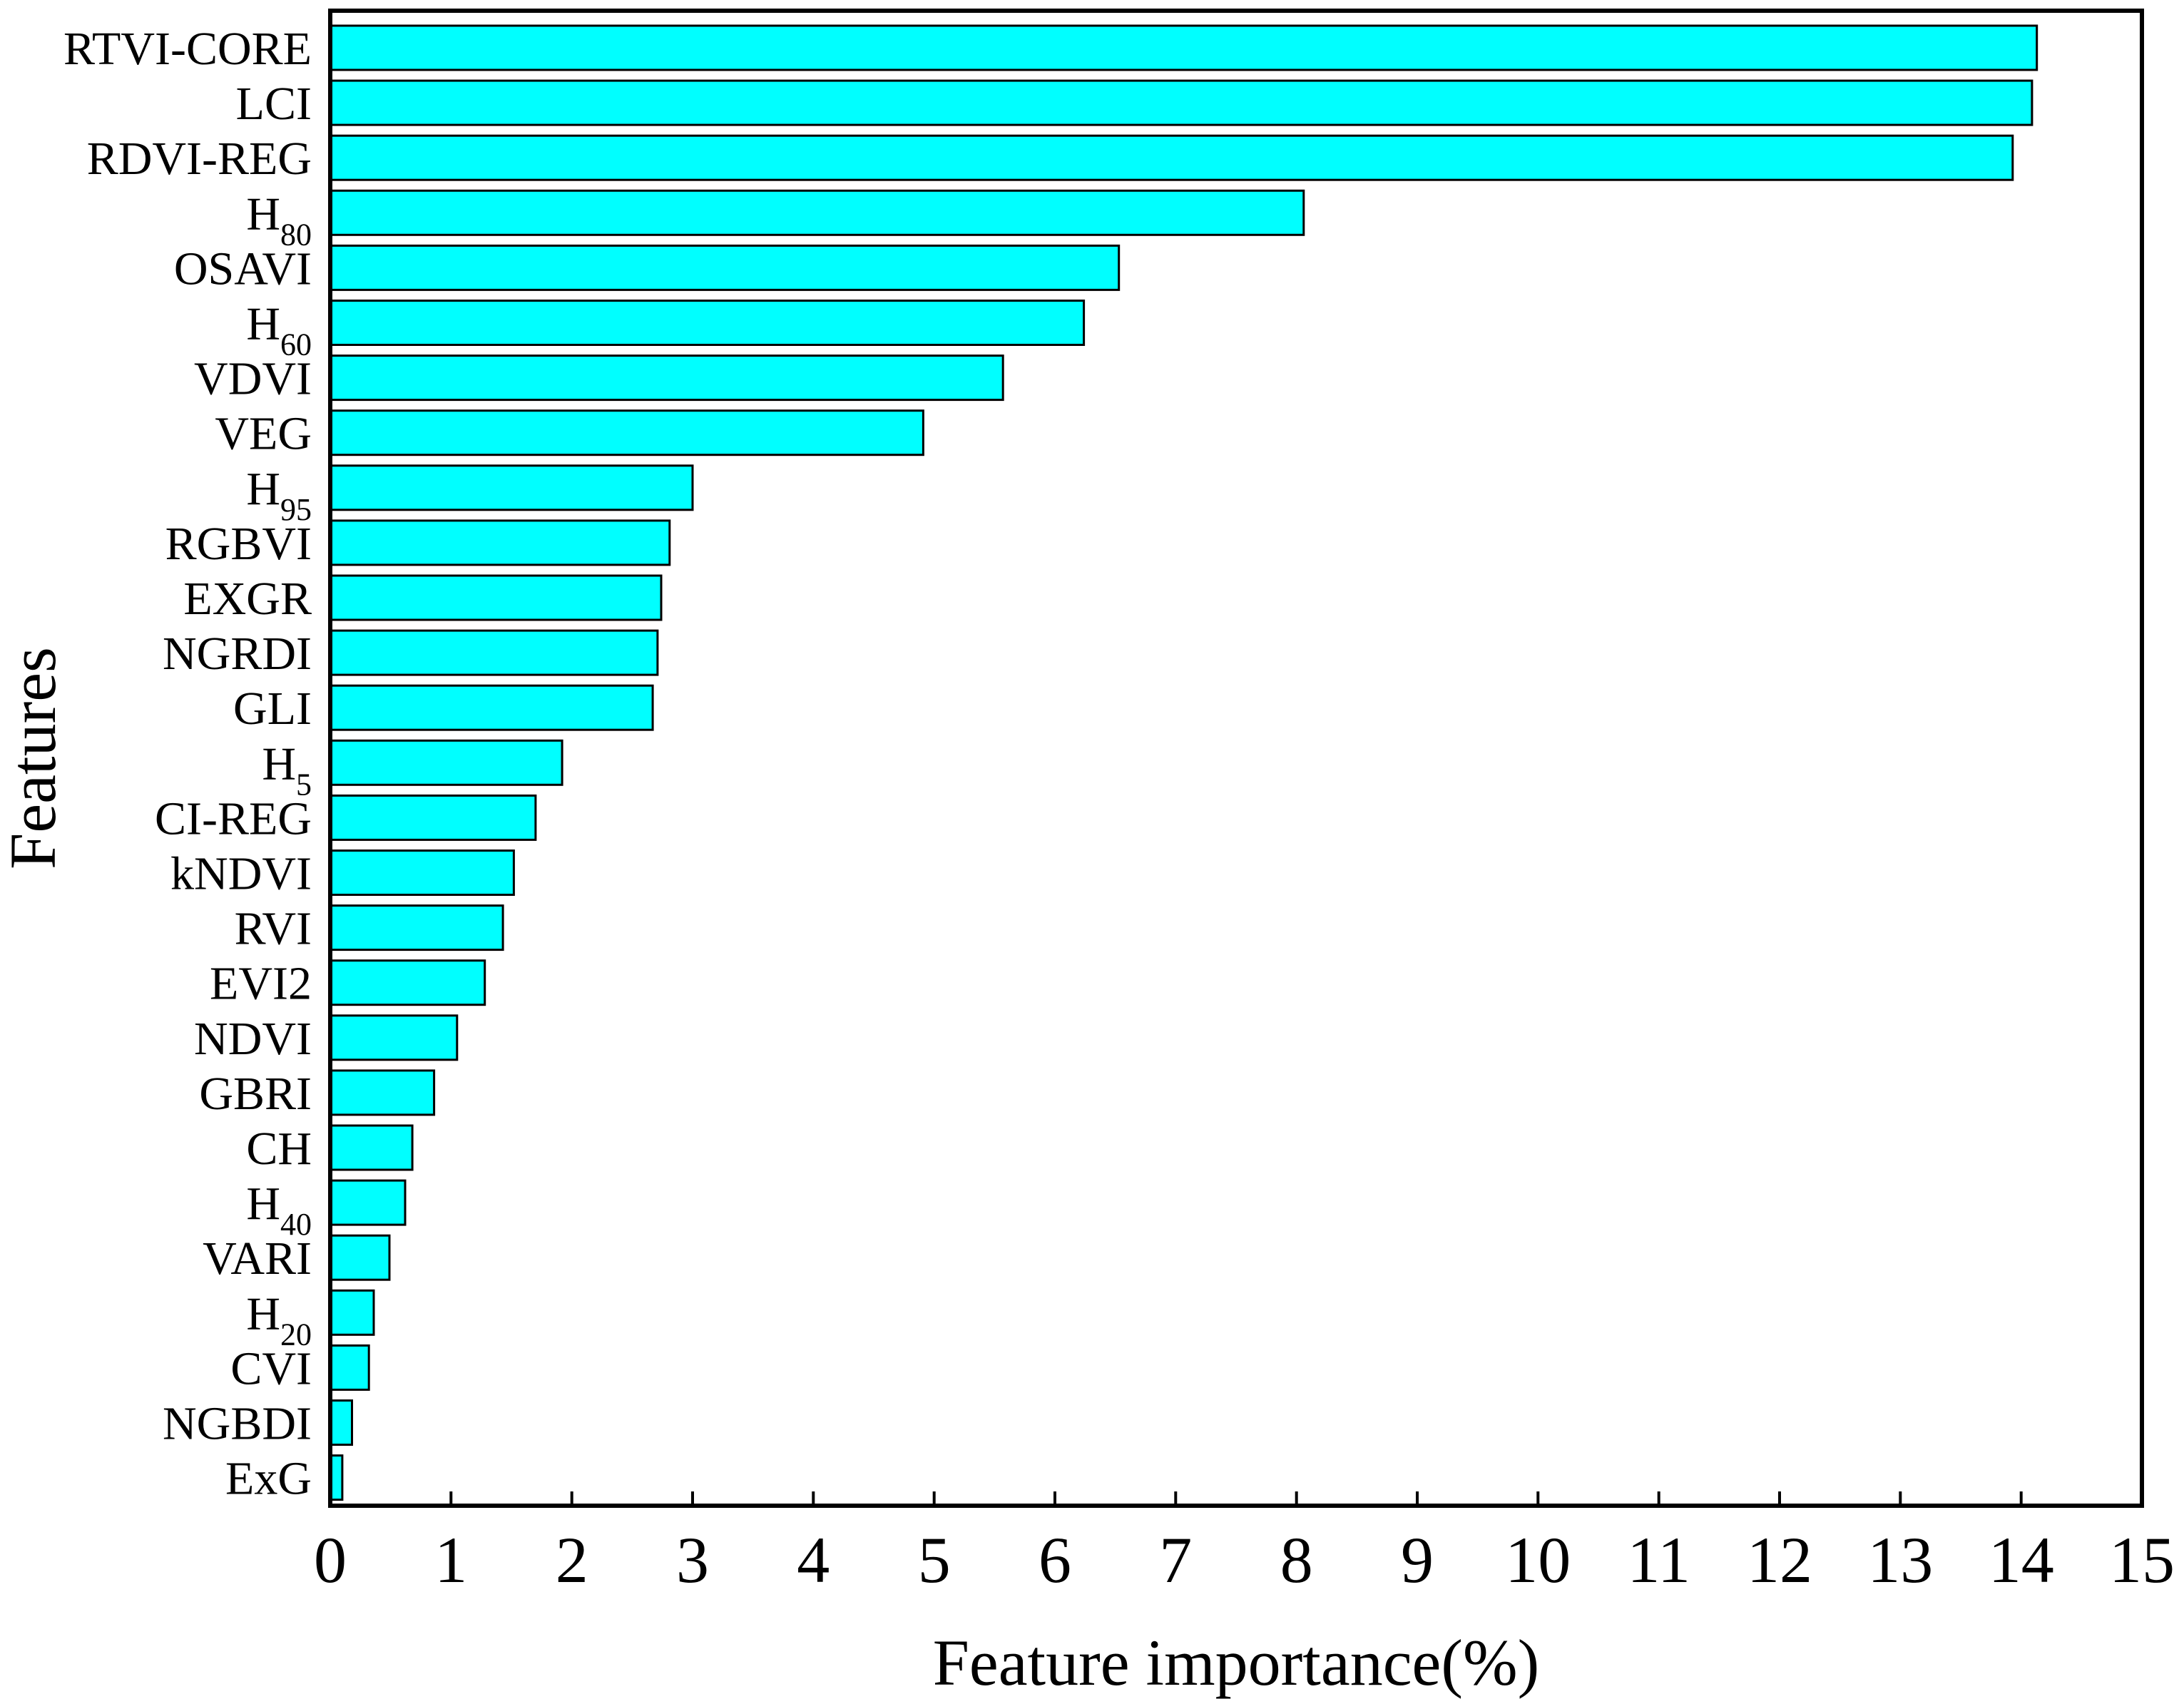  Describe the element at coordinates (494, 652) in the screenshot. I see `bar-ngrdi` at that location.